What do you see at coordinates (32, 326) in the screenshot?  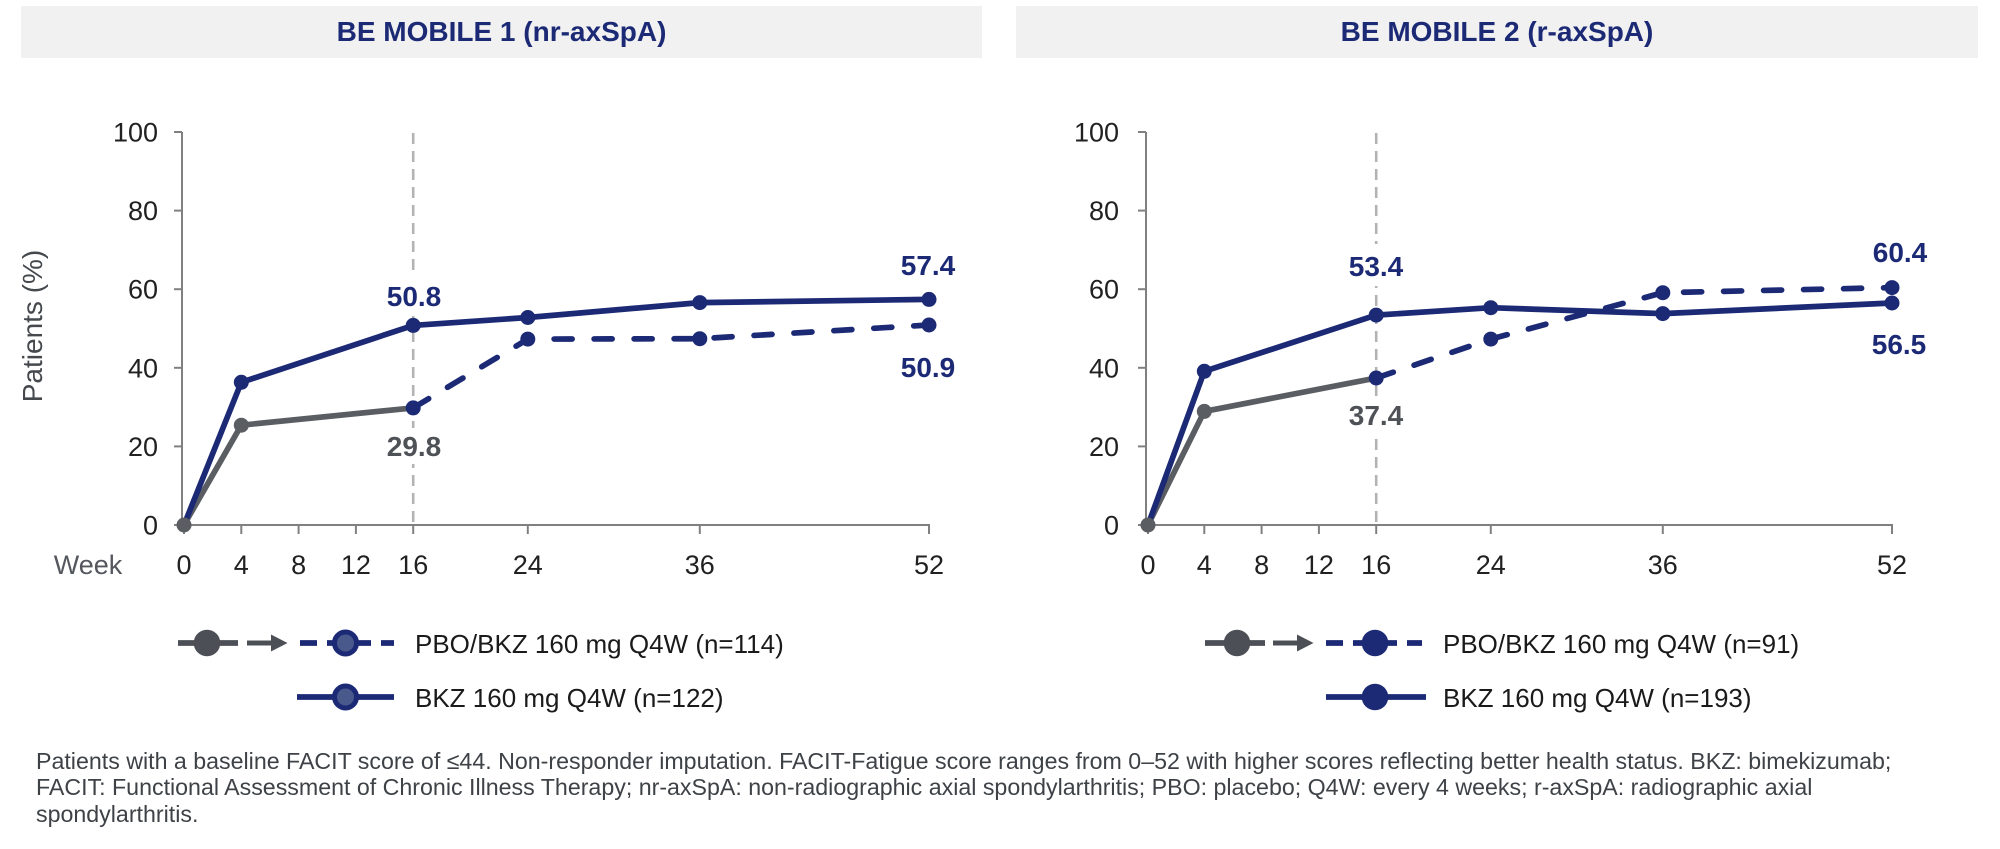 I see `svg-text: Patients (%)` at bounding box center [32, 326].